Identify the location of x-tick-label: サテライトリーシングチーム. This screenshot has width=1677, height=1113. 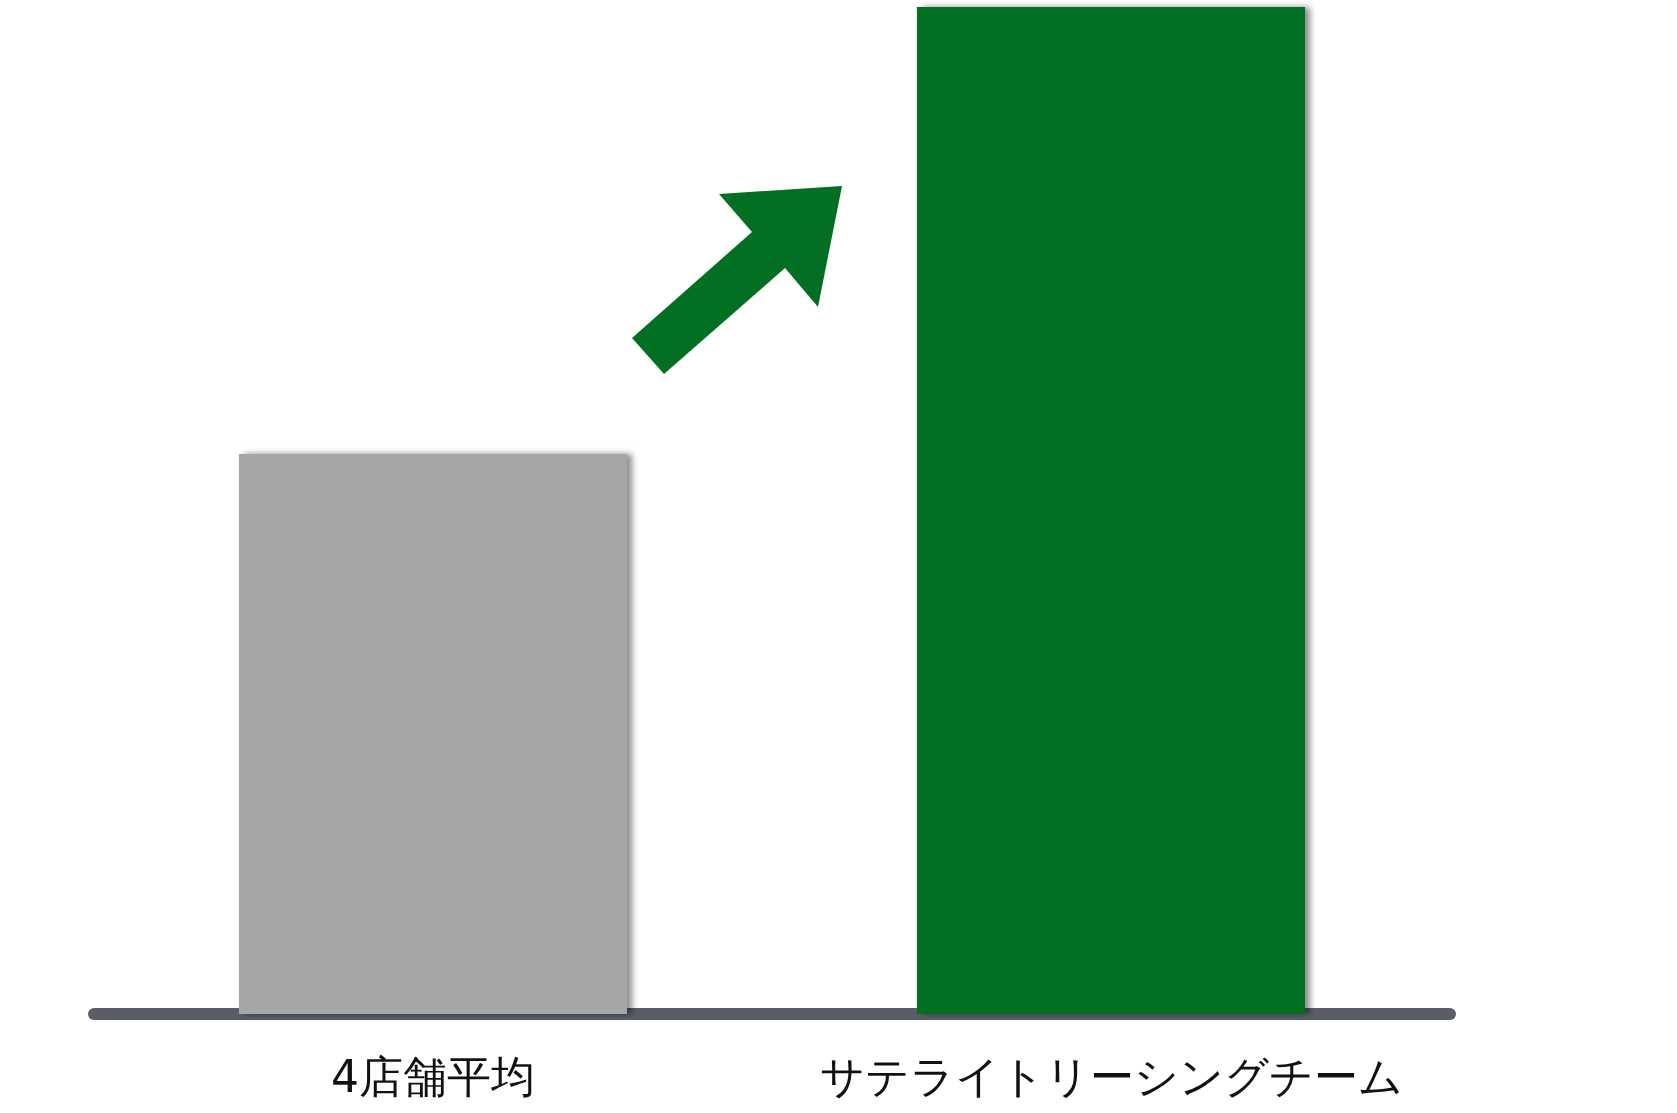
(1111, 1076).